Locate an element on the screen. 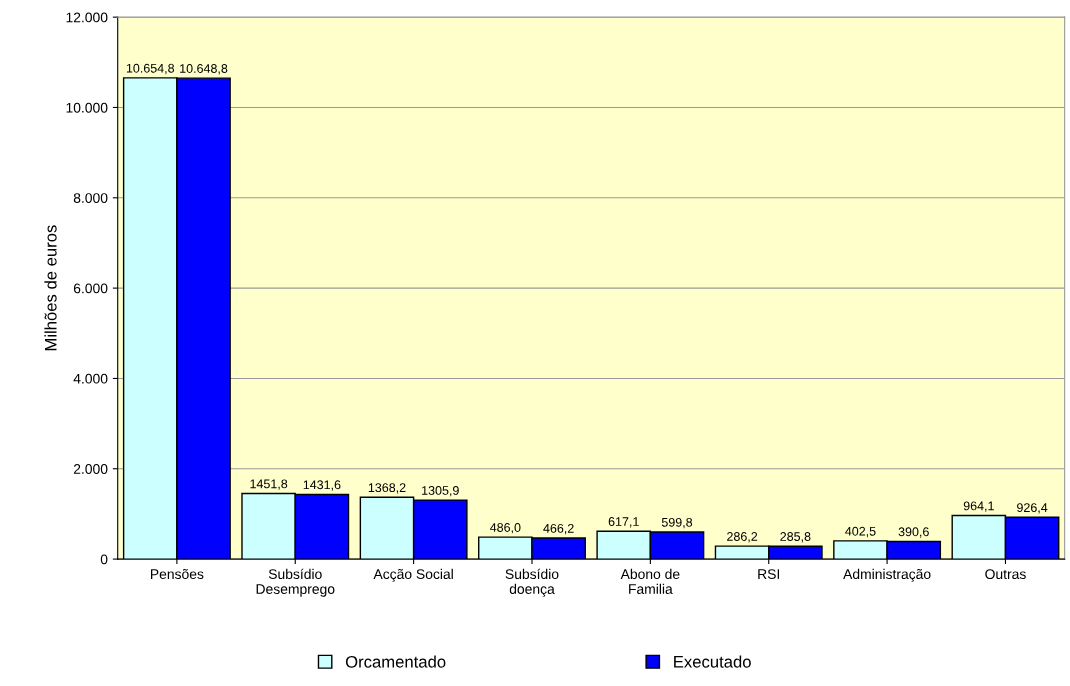 The width and height of the screenshot is (1070, 686). data-label: 1368,2 is located at coordinates (387, 488).